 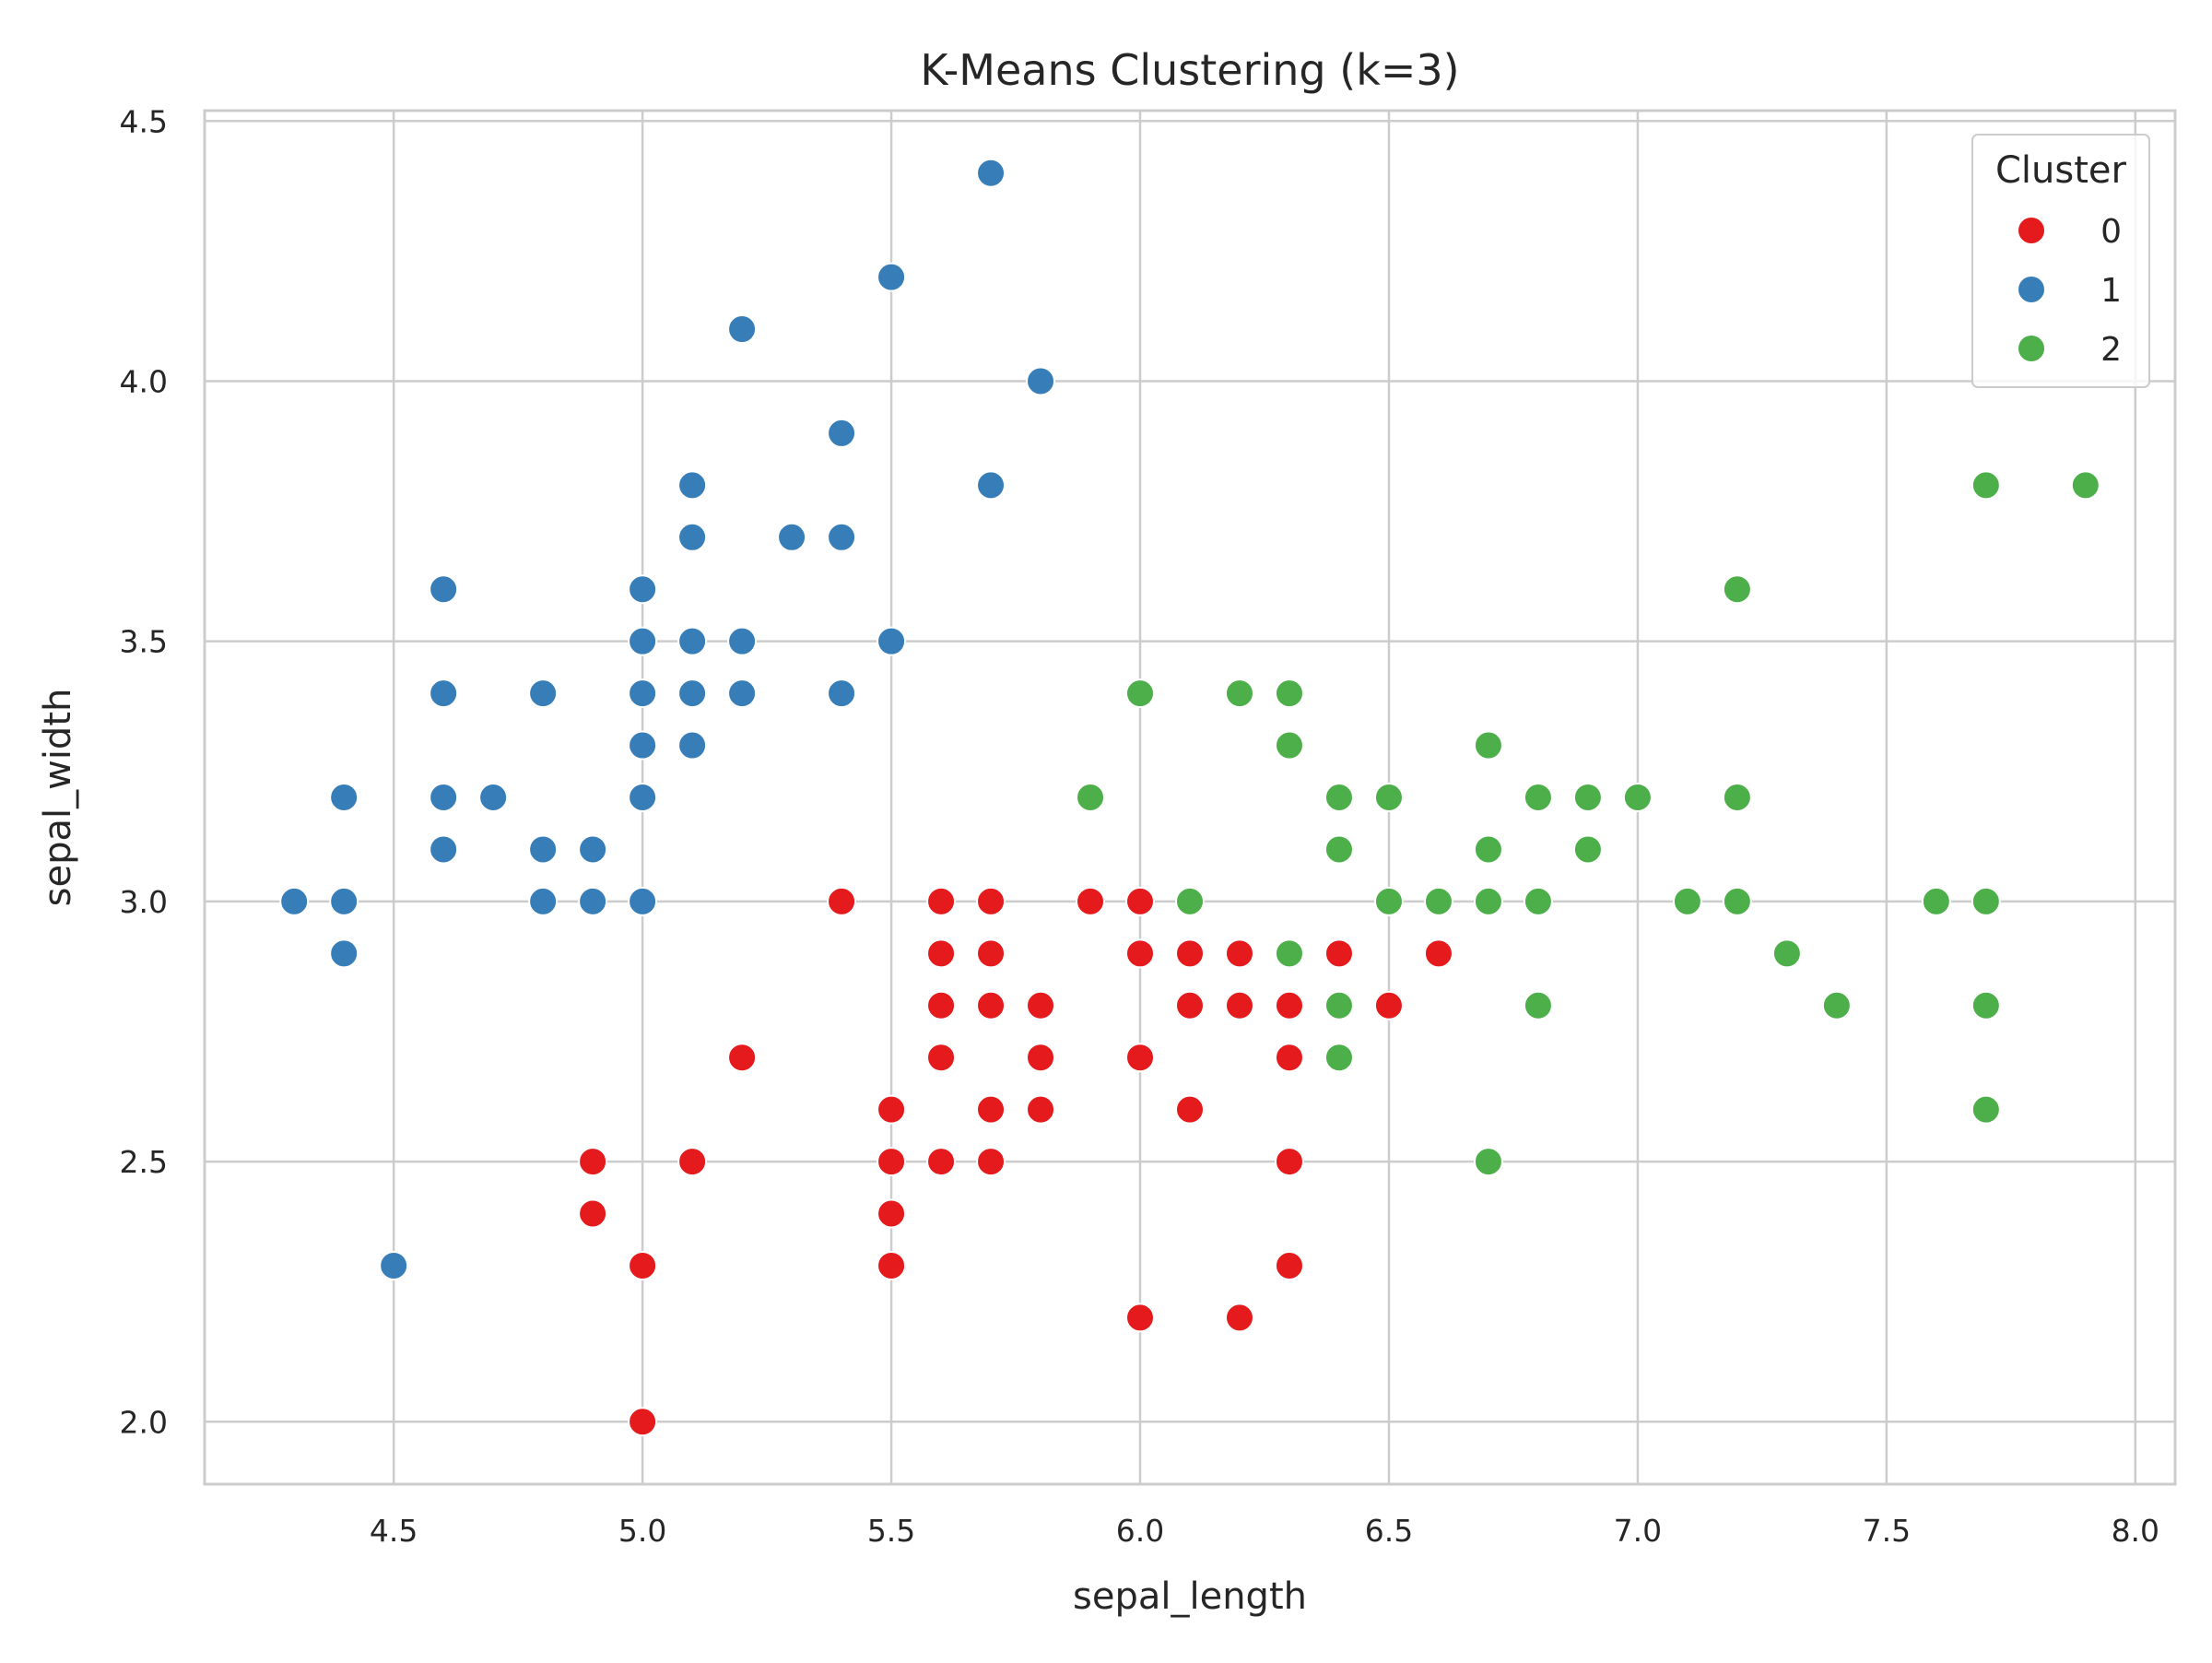 I want to click on x-tick-label: 7.5, so click(x=1887, y=1531).